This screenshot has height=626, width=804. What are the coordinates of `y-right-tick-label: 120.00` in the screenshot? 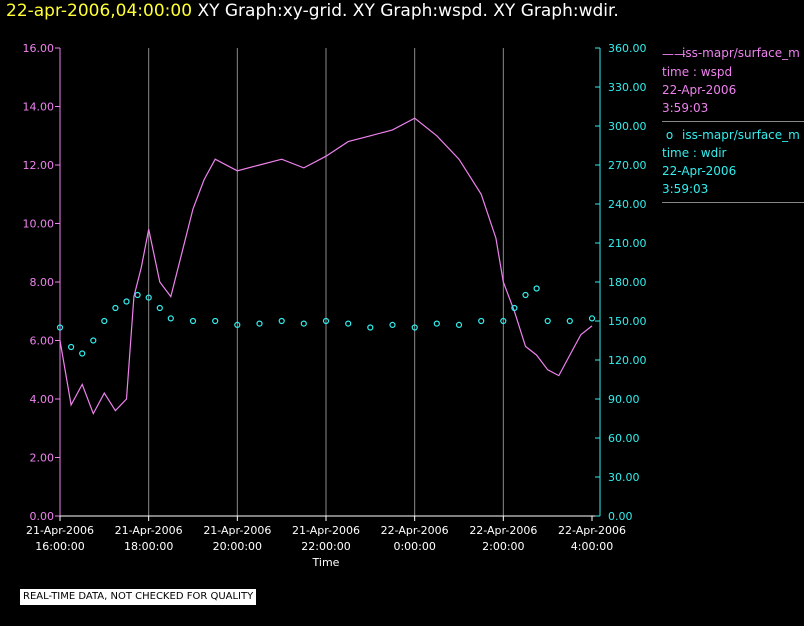 It's located at (627, 360).